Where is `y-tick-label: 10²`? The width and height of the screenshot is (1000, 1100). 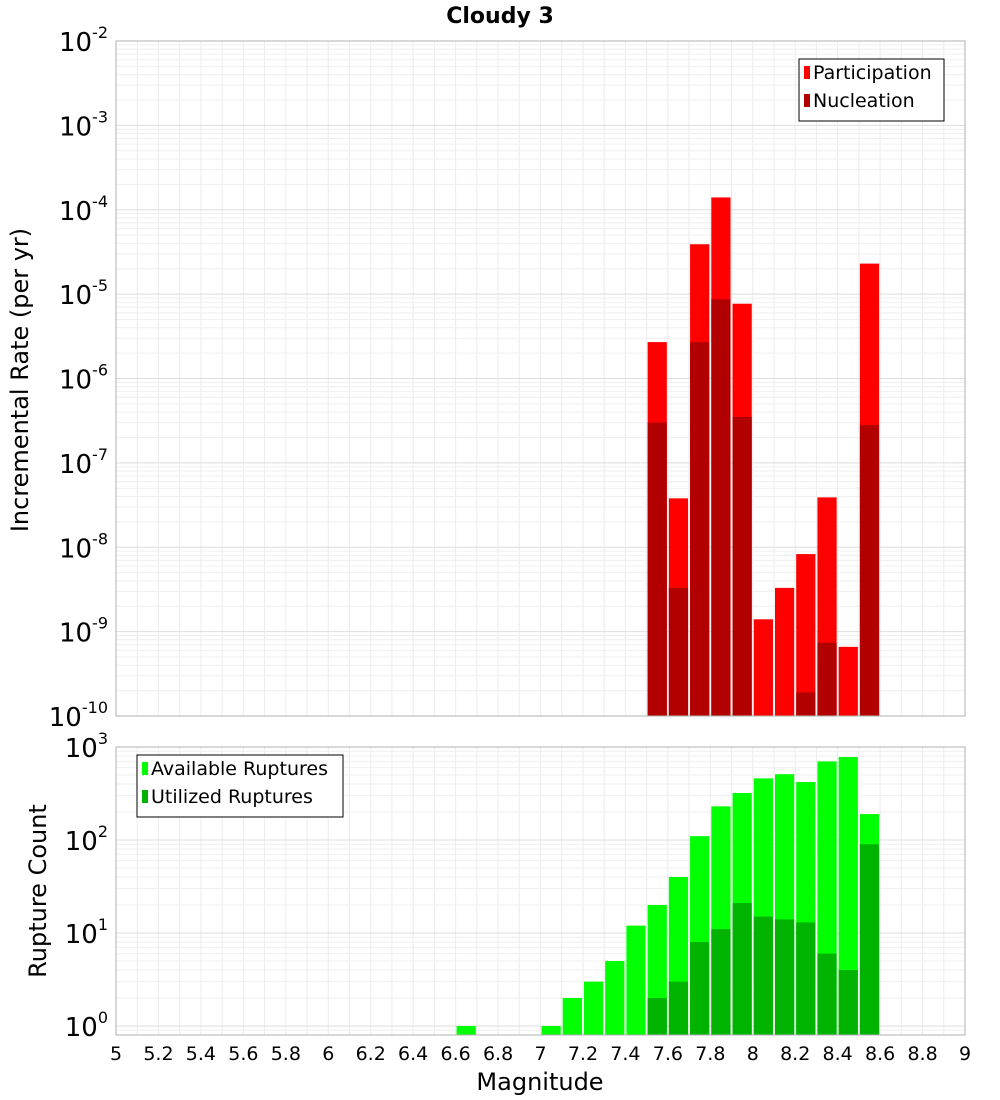 y-tick-label: 10² is located at coordinates (86, 839).